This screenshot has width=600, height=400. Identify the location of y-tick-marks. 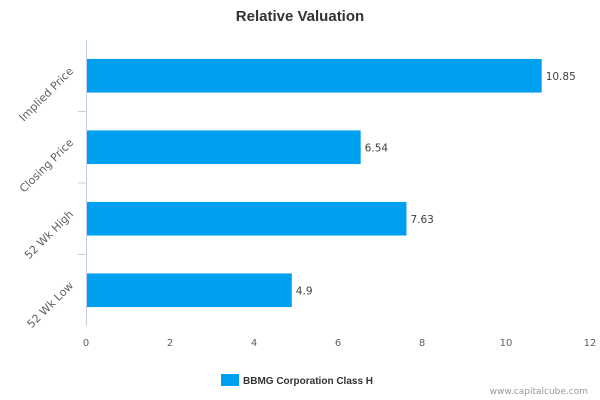
(82, 183).